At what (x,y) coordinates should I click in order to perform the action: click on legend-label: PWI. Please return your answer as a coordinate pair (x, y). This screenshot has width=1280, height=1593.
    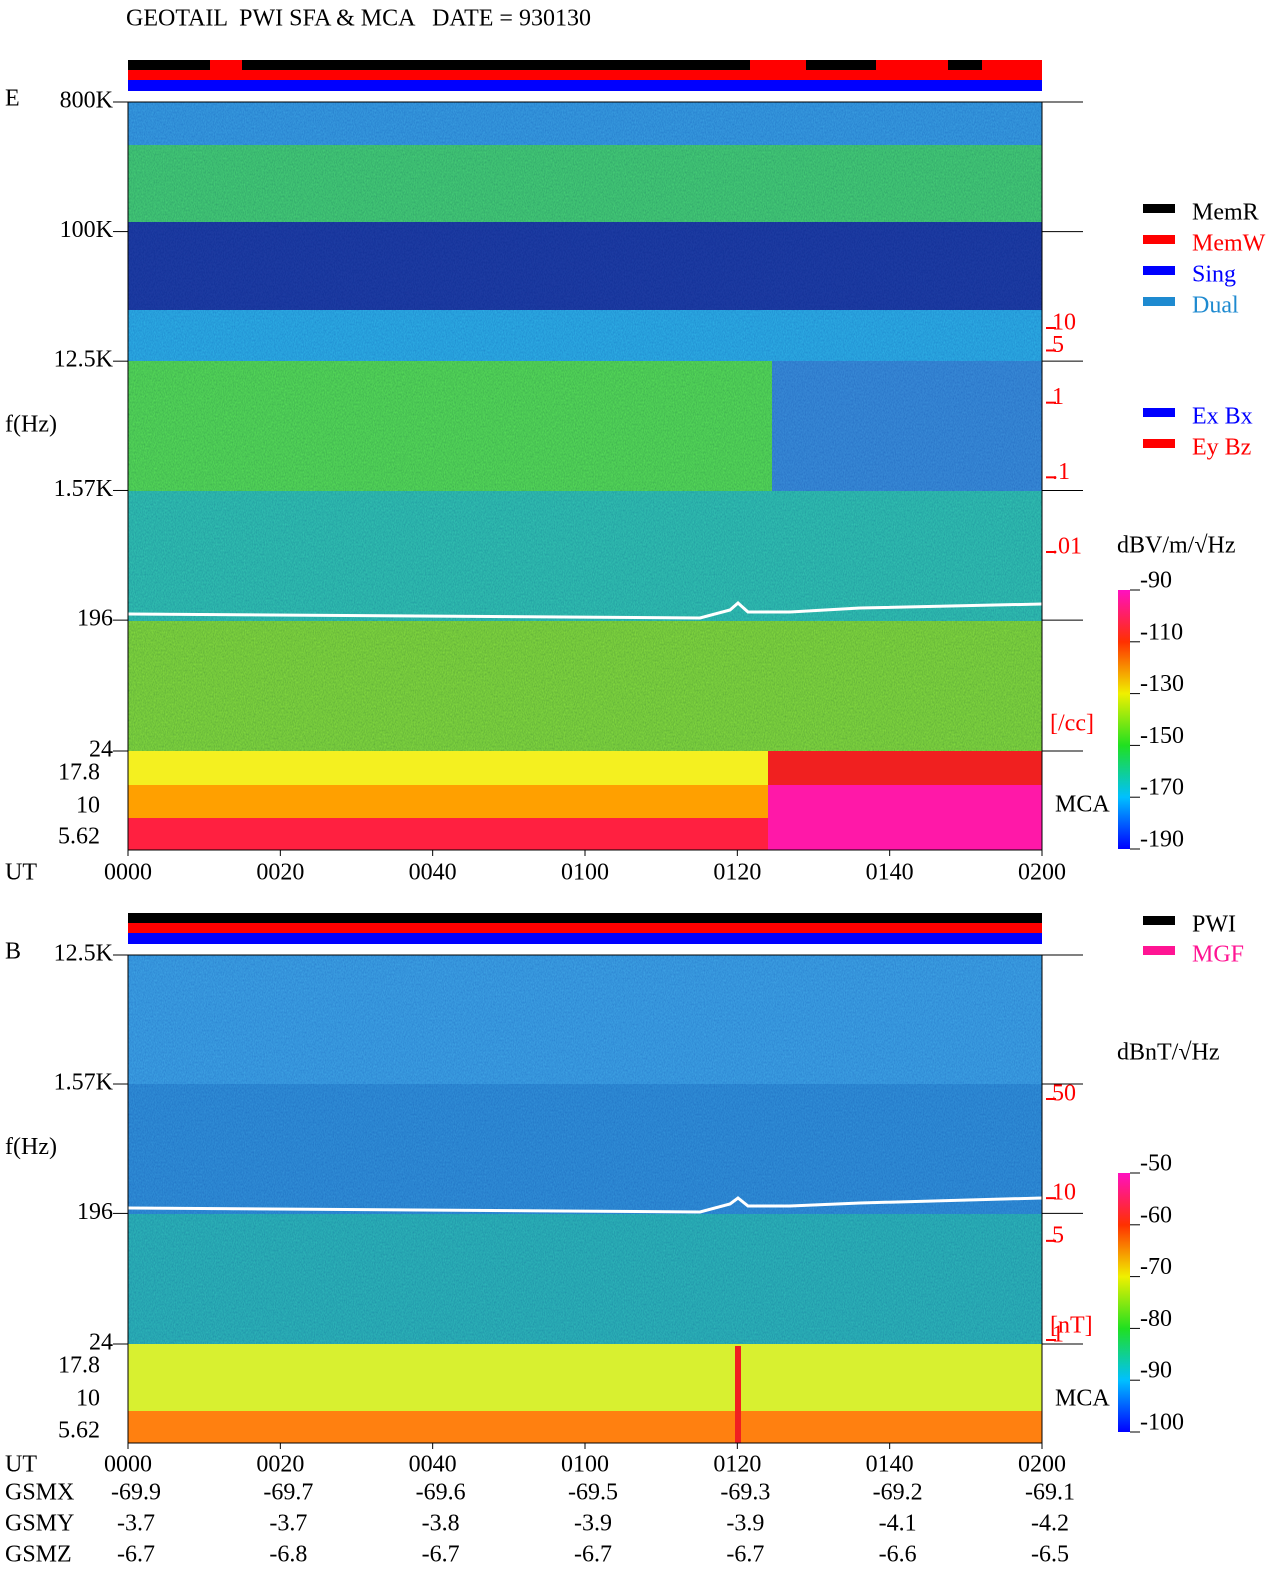
    Looking at the image, I should click on (1214, 925).